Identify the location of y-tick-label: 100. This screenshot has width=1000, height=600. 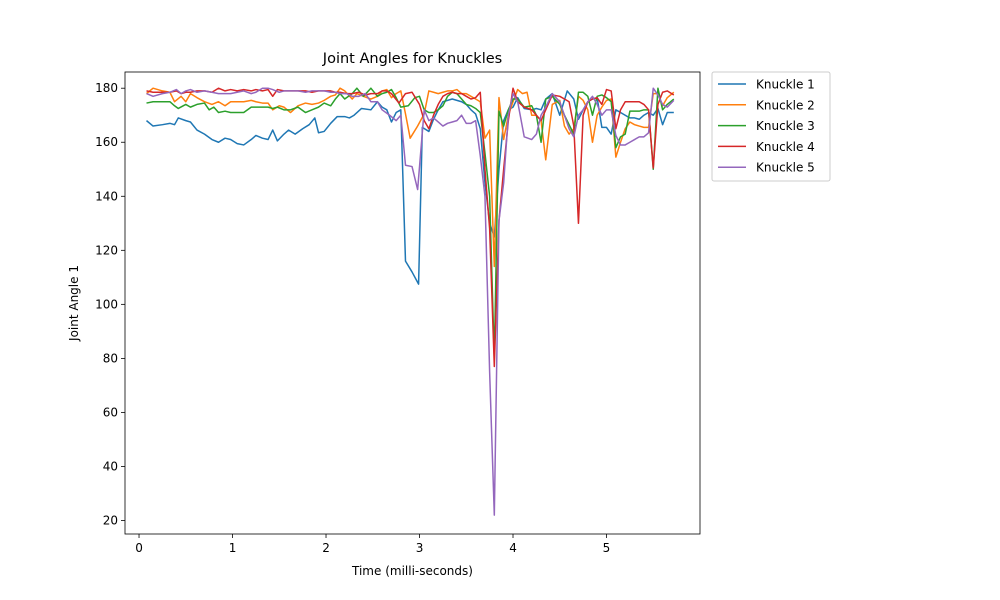
(106, 304).